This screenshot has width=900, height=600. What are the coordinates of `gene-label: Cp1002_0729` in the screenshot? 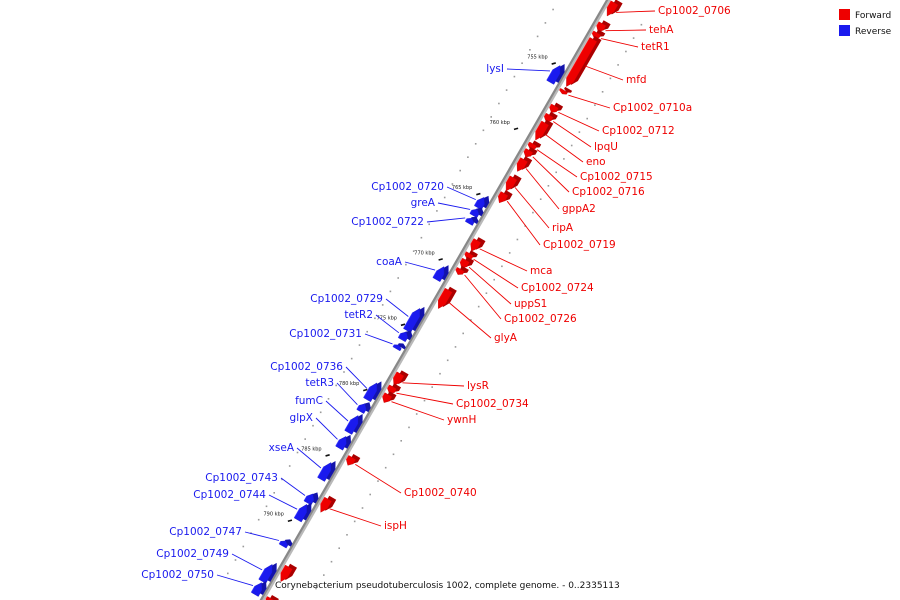 It's located at (346, 299).